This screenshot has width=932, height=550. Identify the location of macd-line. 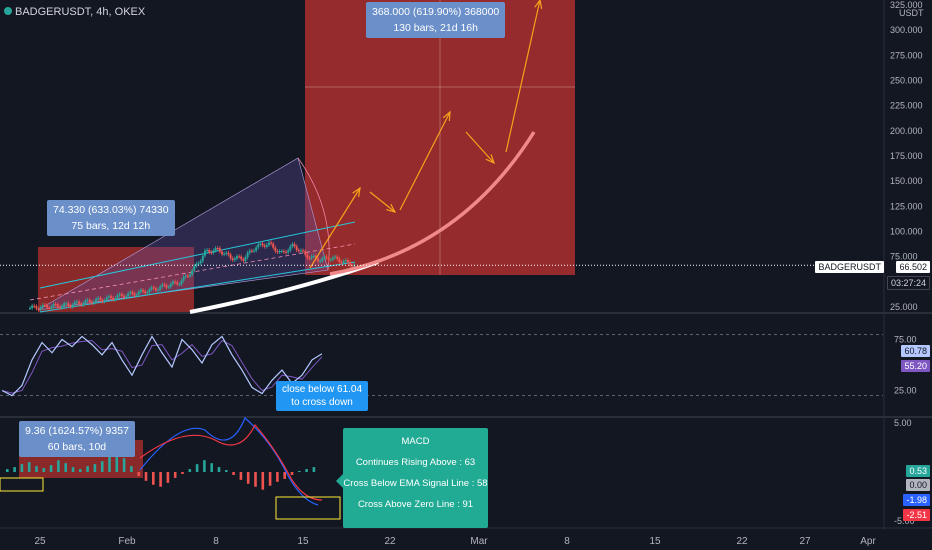
(229, 461).